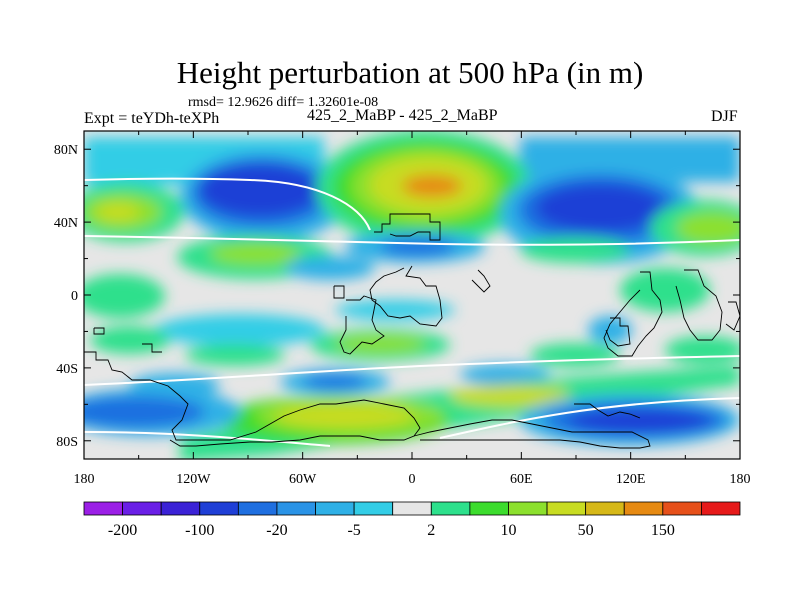 This screenshot has width=800, height=600. Describe the element at coordinates (665, 290) in the screenshot. I see `tropic-east-high` at that location.